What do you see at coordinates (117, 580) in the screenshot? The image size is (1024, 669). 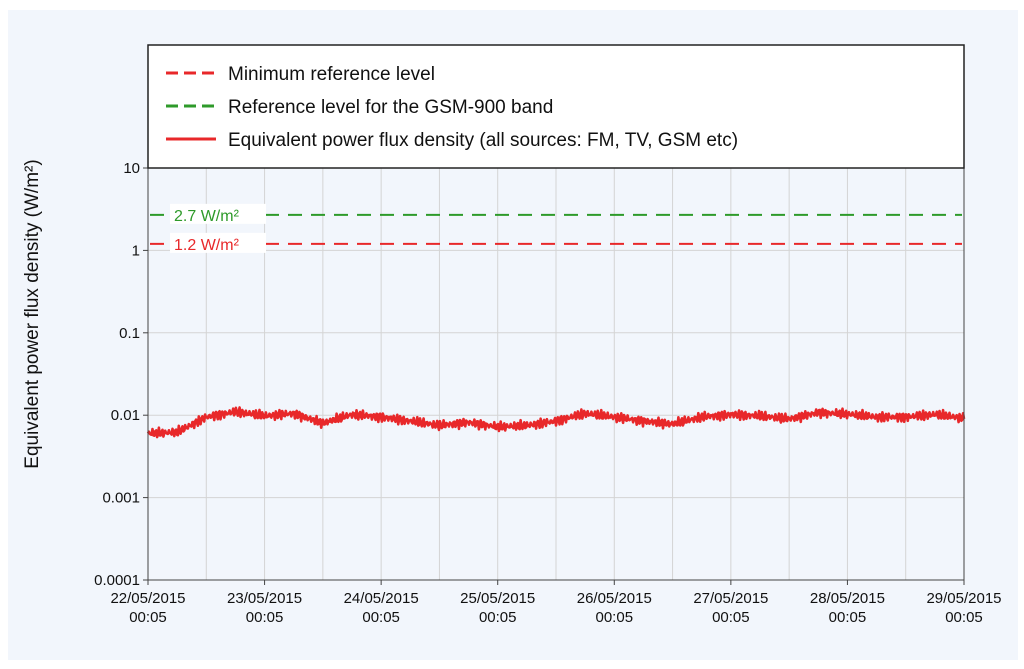 I see `y-tick-label: 0.0001` at bounding box center [117, 580].